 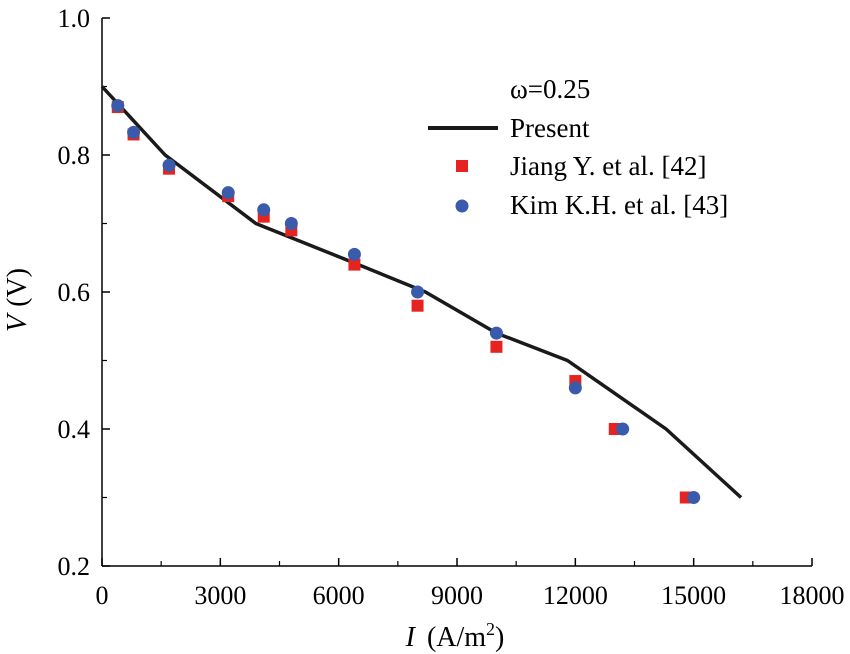 What do you see at coordinates (462, 206) in the screenshot?
I see `legend-circle-swatch` at bounding box center [462, 206].